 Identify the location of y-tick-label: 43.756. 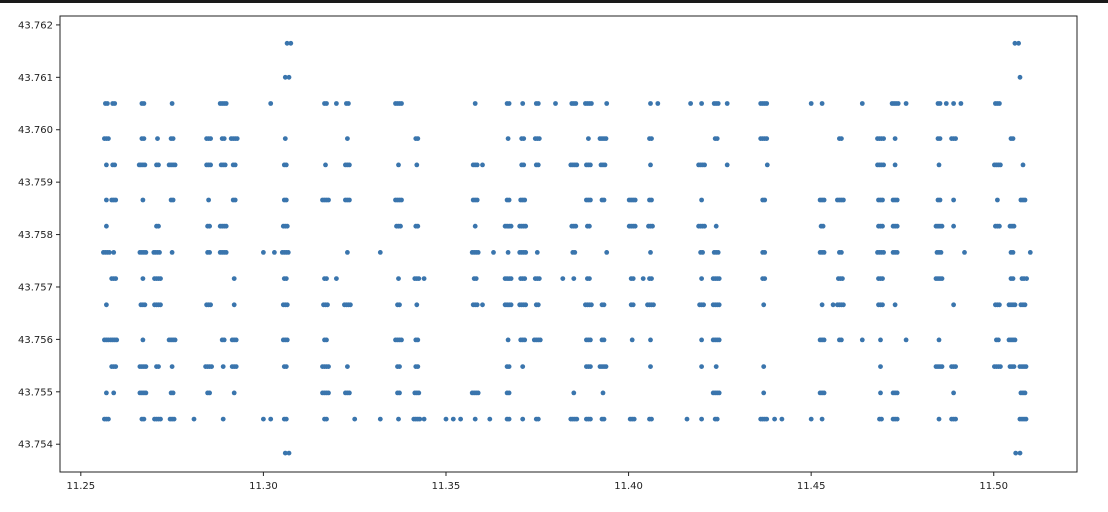
(35, 340).